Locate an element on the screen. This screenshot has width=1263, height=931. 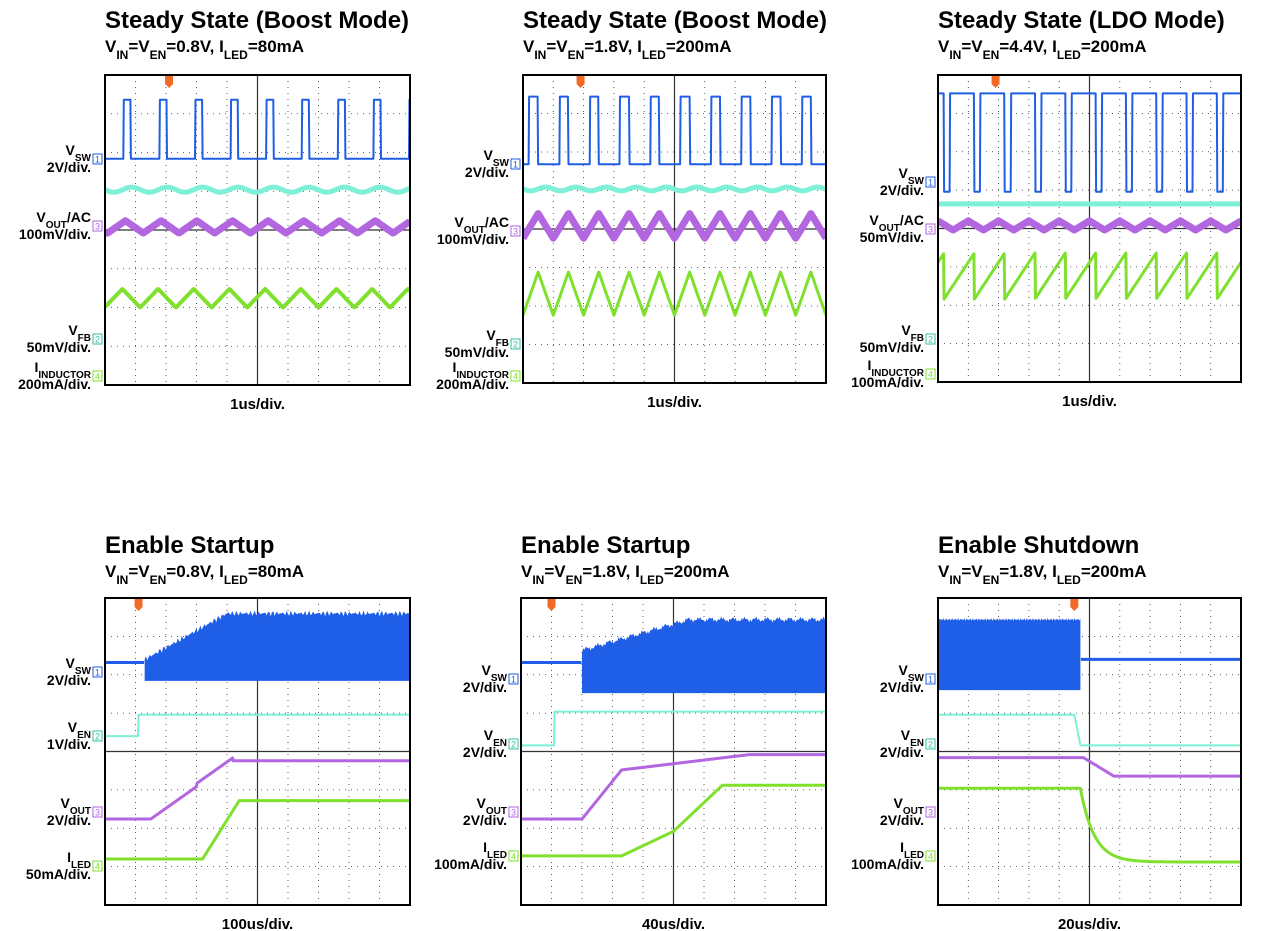
channel-name: VFB is located at coordinates (79, 333).